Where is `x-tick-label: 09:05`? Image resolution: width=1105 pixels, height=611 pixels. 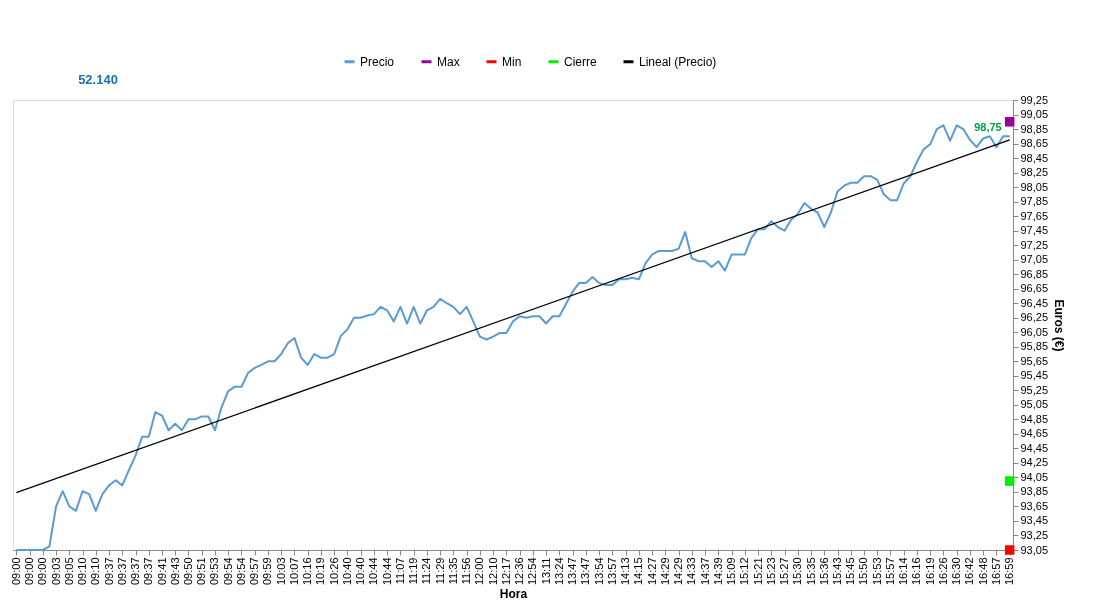
x-tick-label: 09:05 is located at coordinates (68, 571).